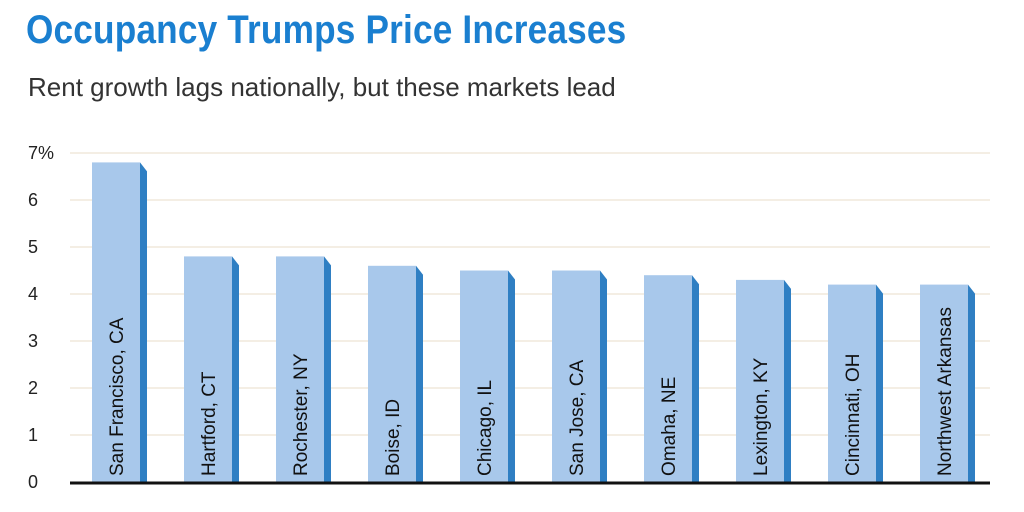  I want to click on category-label: Omaha, NE, so click(669, 426).